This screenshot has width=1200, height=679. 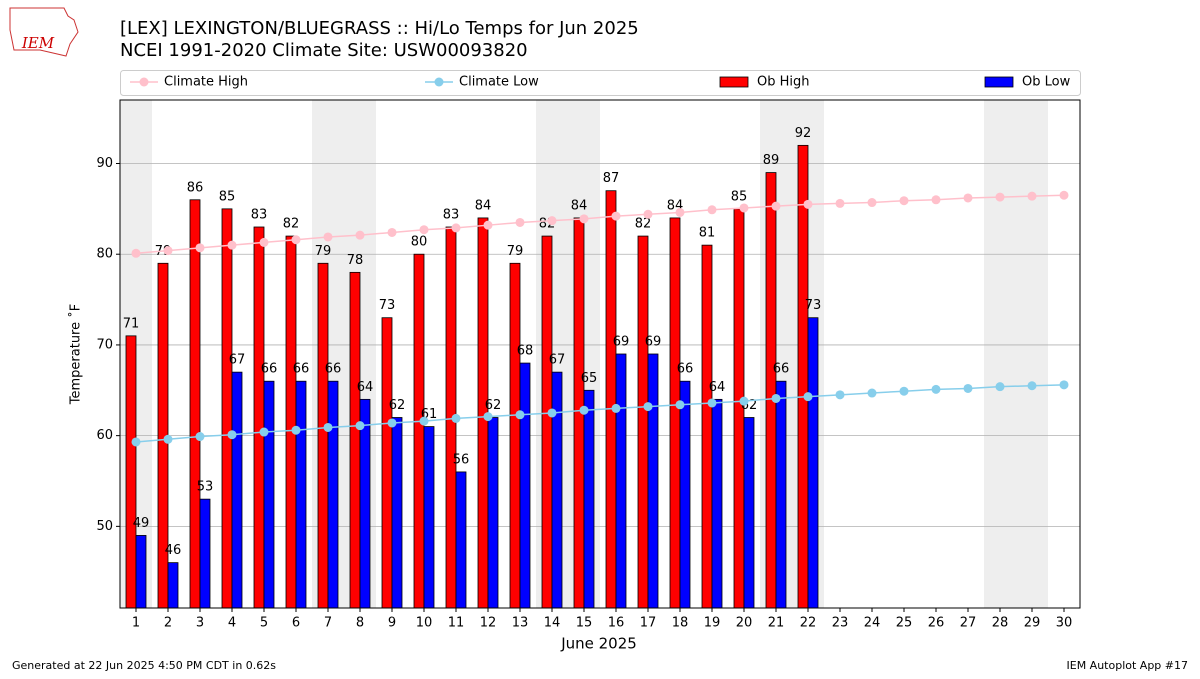 I want to click on bar-label: 83, so click(x=451, y=215).